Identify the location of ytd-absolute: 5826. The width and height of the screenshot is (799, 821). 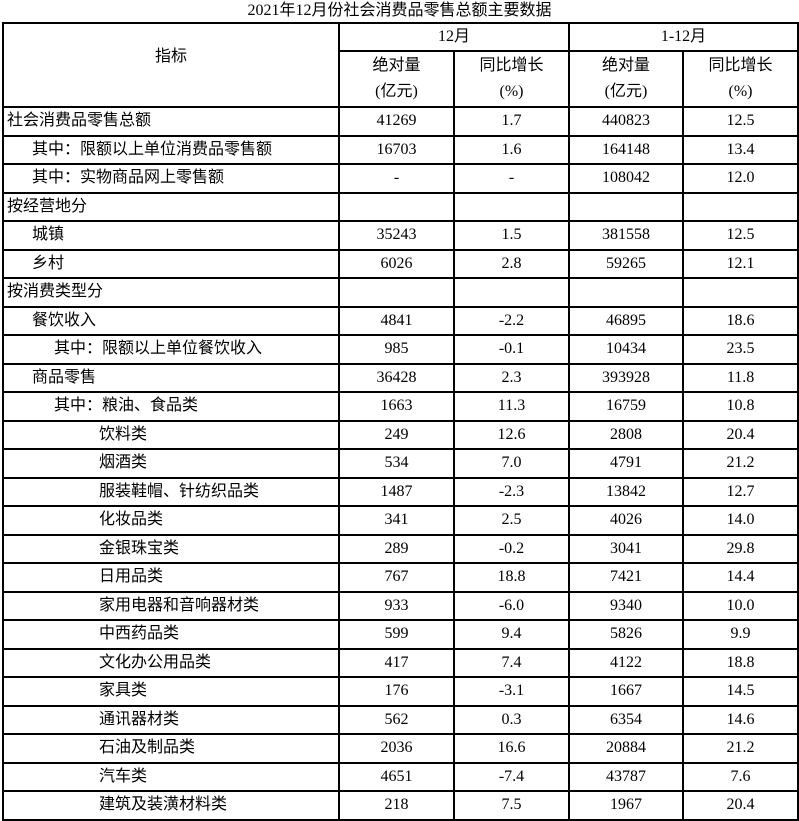
(626, 634).